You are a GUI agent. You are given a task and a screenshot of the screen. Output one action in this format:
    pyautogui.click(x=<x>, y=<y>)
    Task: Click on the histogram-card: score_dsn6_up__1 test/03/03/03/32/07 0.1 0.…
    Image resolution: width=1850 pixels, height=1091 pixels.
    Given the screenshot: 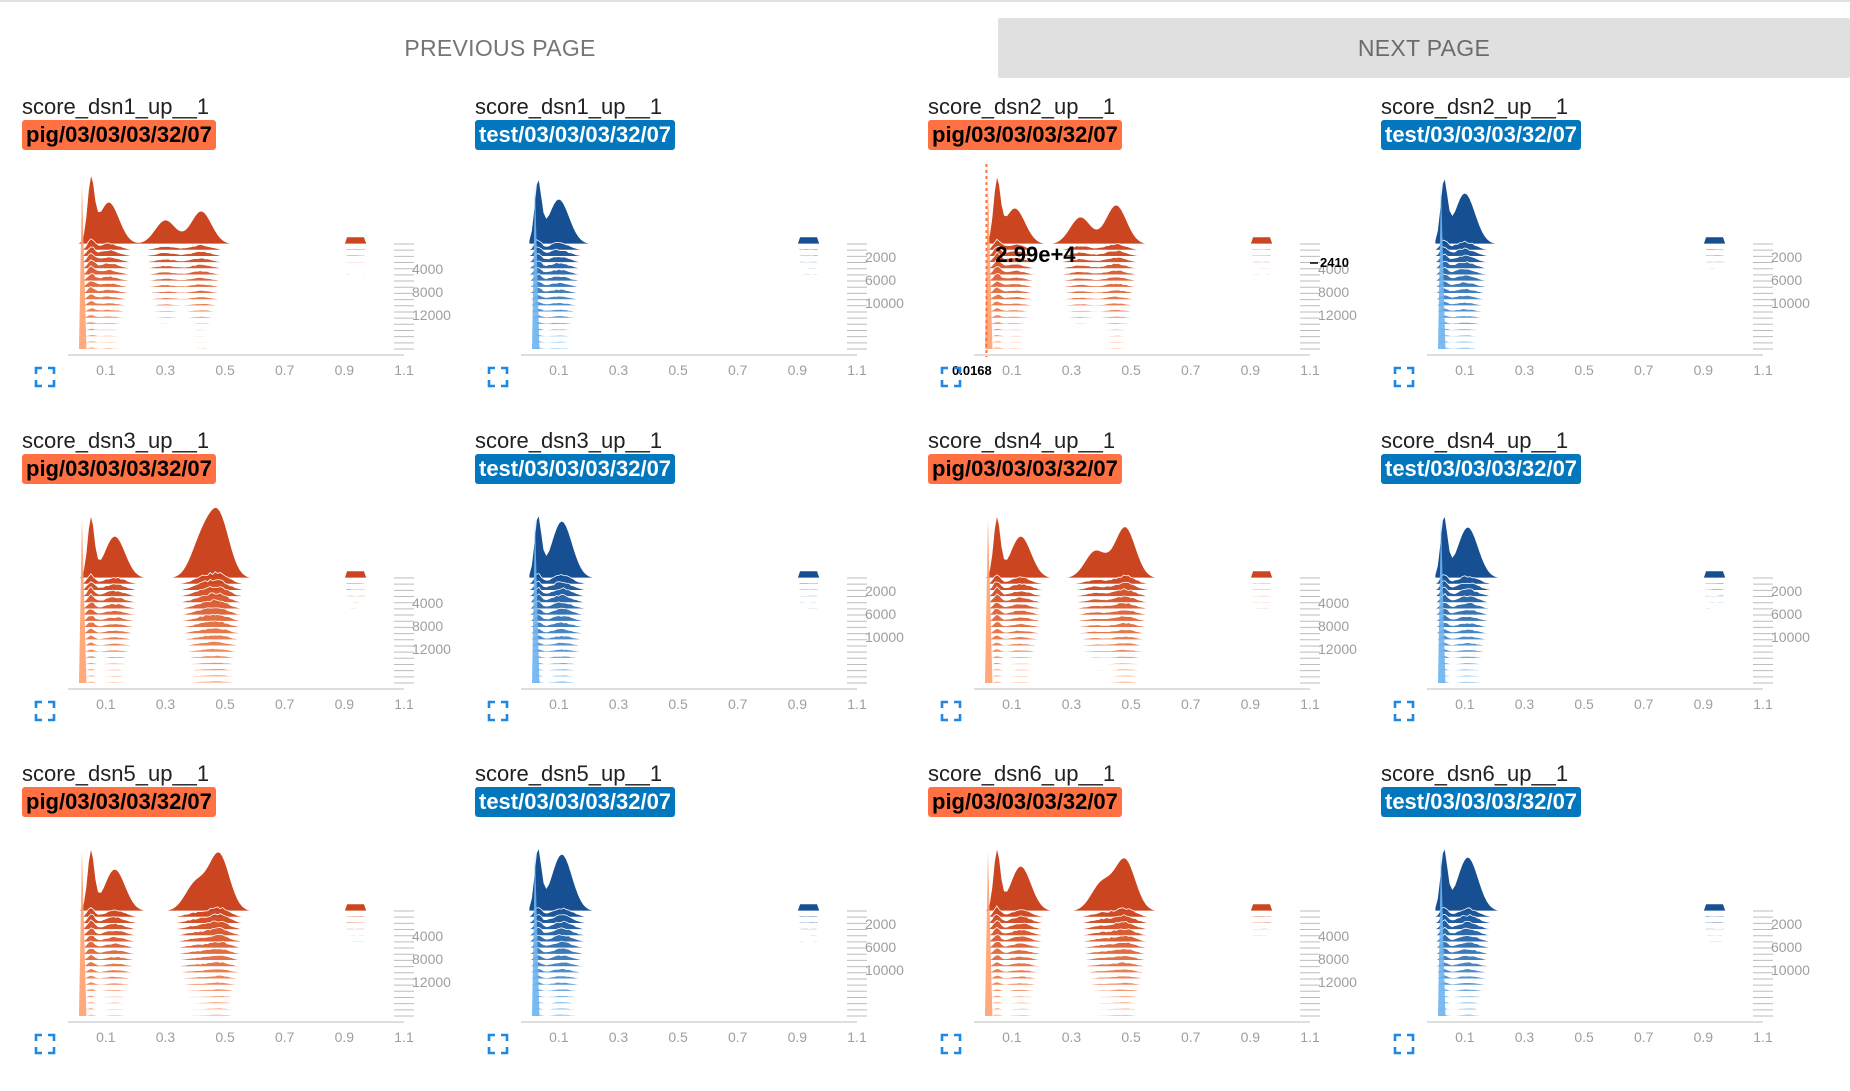 What is the action you would take?
    pyautogui.click(x=1601, y=926)
    